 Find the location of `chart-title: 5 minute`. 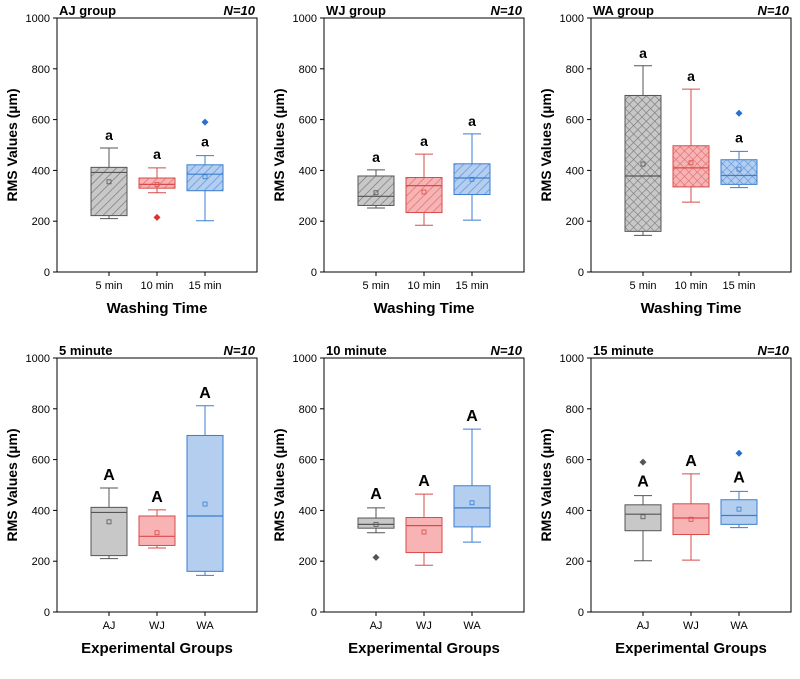

chart-title: 5 minute is located at coordinates (85, 350).